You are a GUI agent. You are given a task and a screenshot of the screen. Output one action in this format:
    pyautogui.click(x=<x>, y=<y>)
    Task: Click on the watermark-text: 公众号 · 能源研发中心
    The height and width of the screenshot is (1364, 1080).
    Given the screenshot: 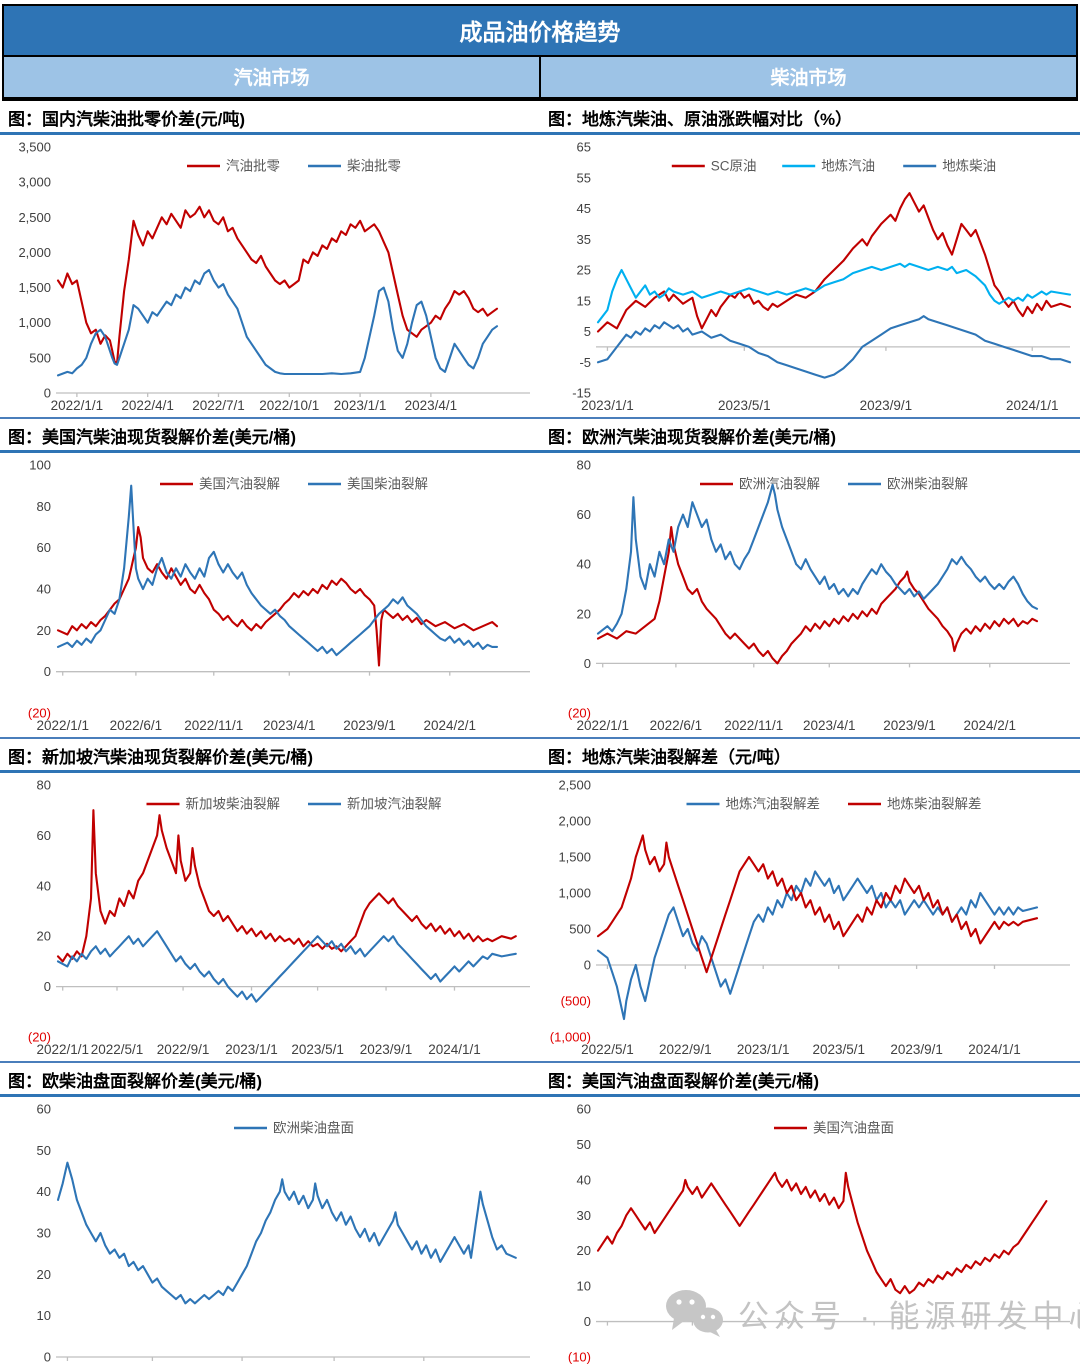 What is the action you would take?
    pyautogui.click(x=909, y=1316)
    